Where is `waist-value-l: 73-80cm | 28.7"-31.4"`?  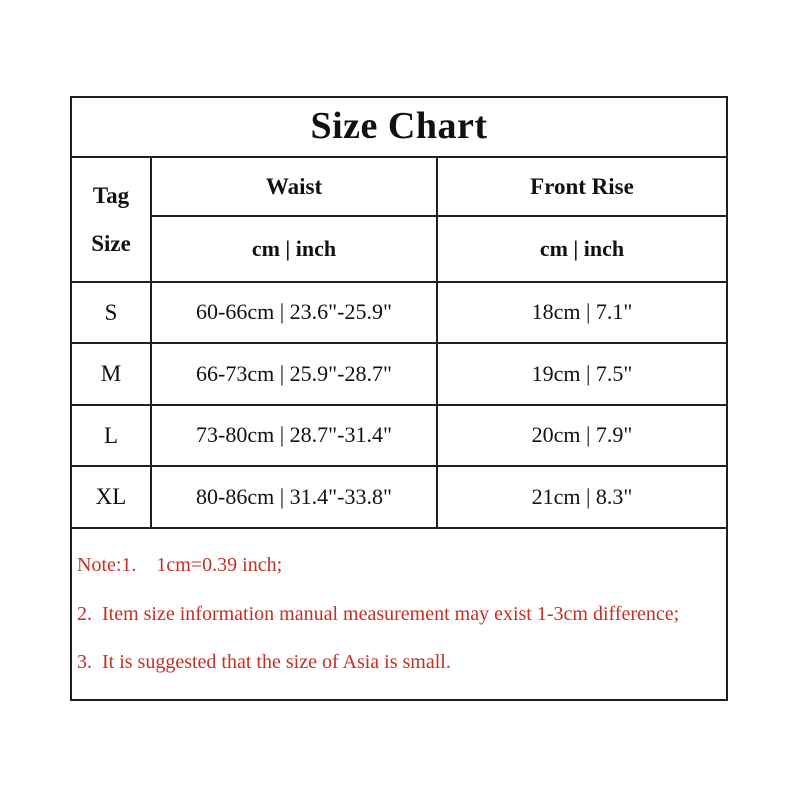
waist-value-l: 73-80cm | 28.7"-31.4" is located at coordinates (295, 436).